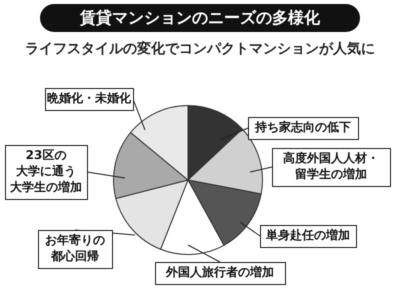  Describe the element at coordinates (89, 98) in the screenshot. I see `slice-label: 晩婚化・未婚化` at that location.